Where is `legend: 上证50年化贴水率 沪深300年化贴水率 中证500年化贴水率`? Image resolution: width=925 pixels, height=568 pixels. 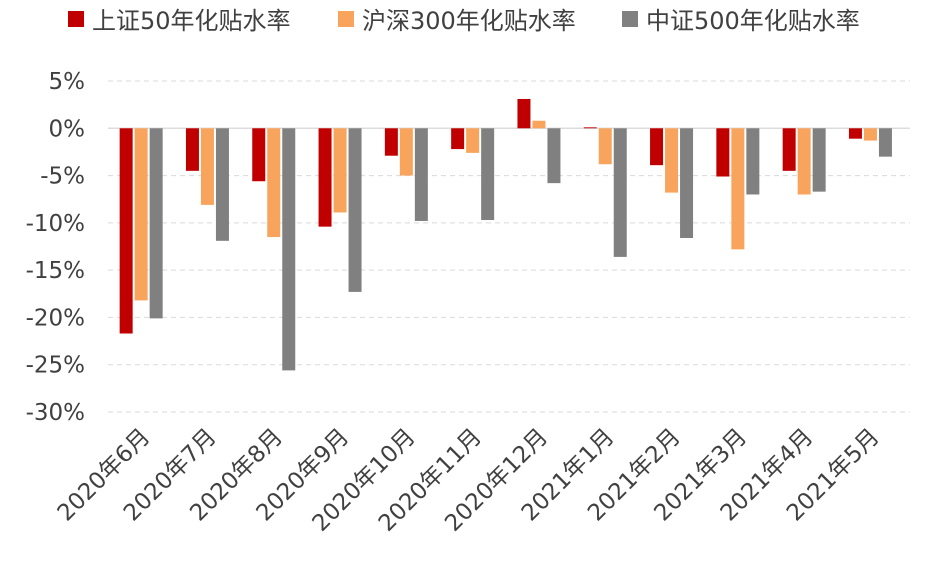 legend: 上证50年化贴水率 沪深300年化贴水率 中证500年化贴水率 is located at coordinates (464, 21).